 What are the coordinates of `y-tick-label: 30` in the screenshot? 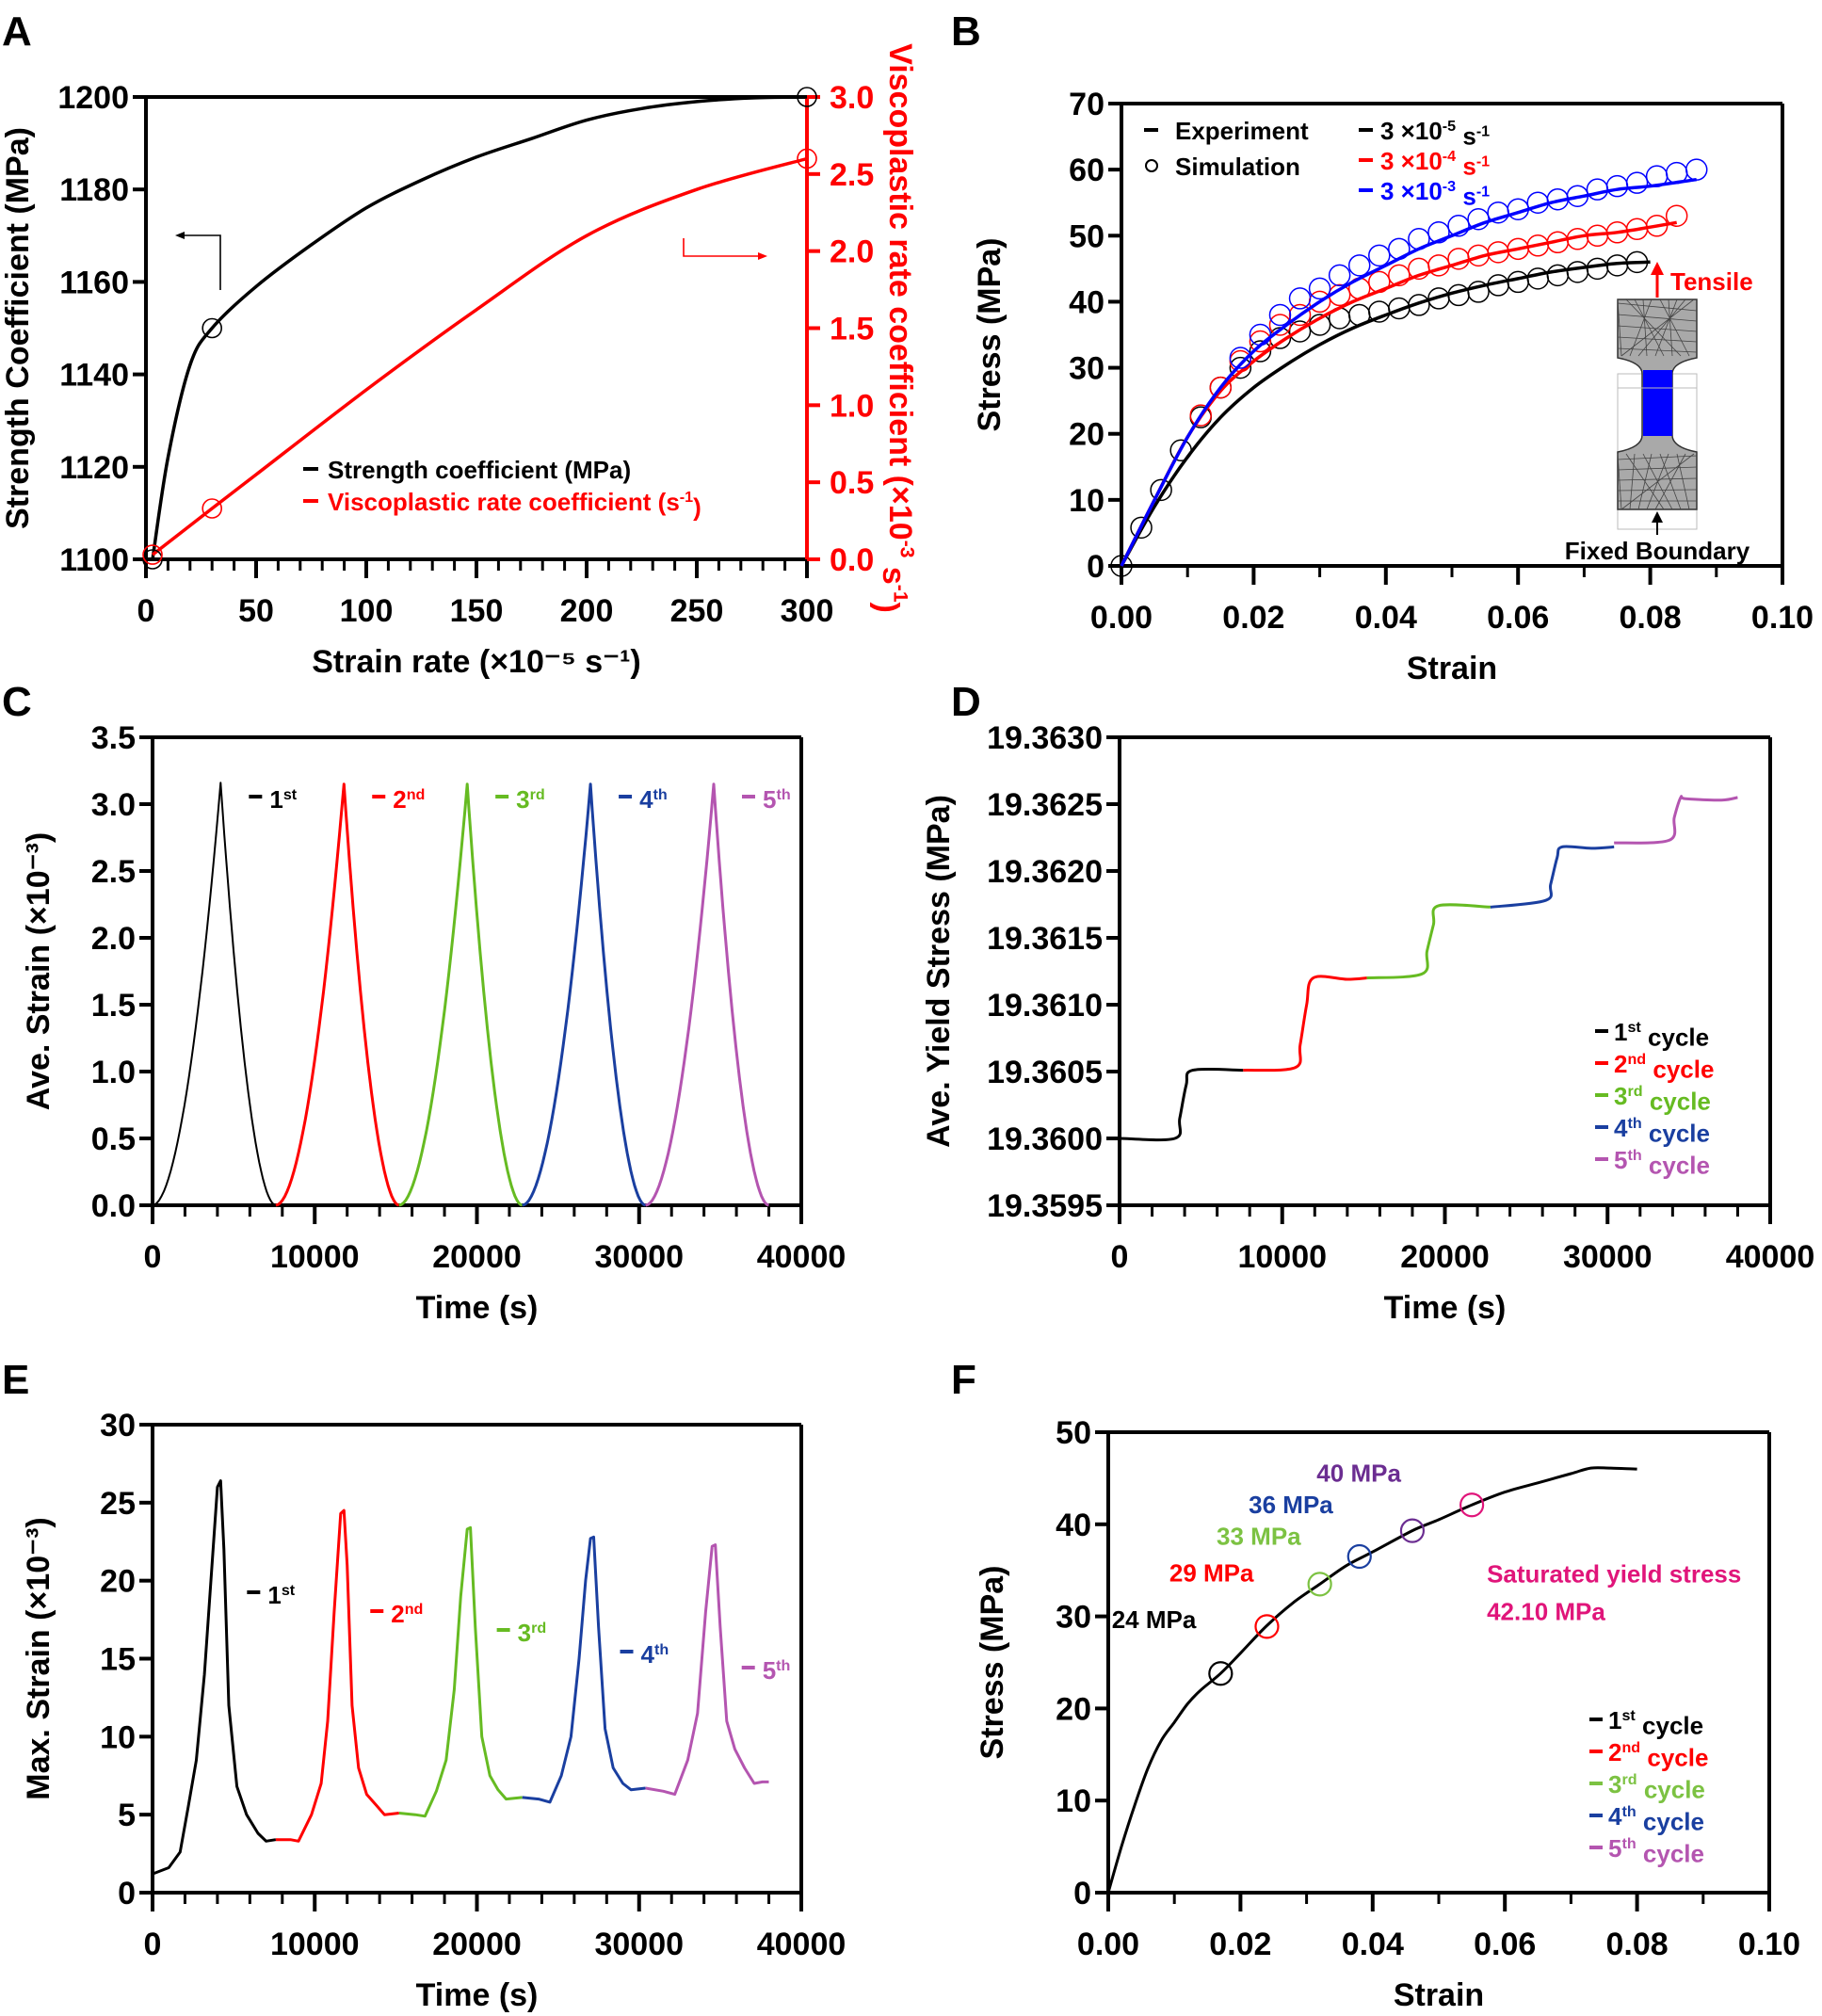 It's located at (1073, 1618).